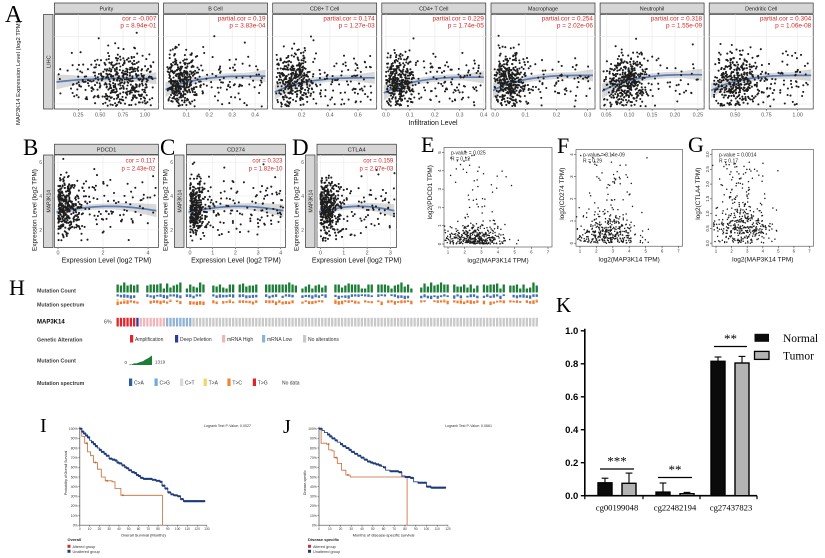 This screenshot has height=558, width=825. I want to click on svg-text: 90%, so click(74, 439).